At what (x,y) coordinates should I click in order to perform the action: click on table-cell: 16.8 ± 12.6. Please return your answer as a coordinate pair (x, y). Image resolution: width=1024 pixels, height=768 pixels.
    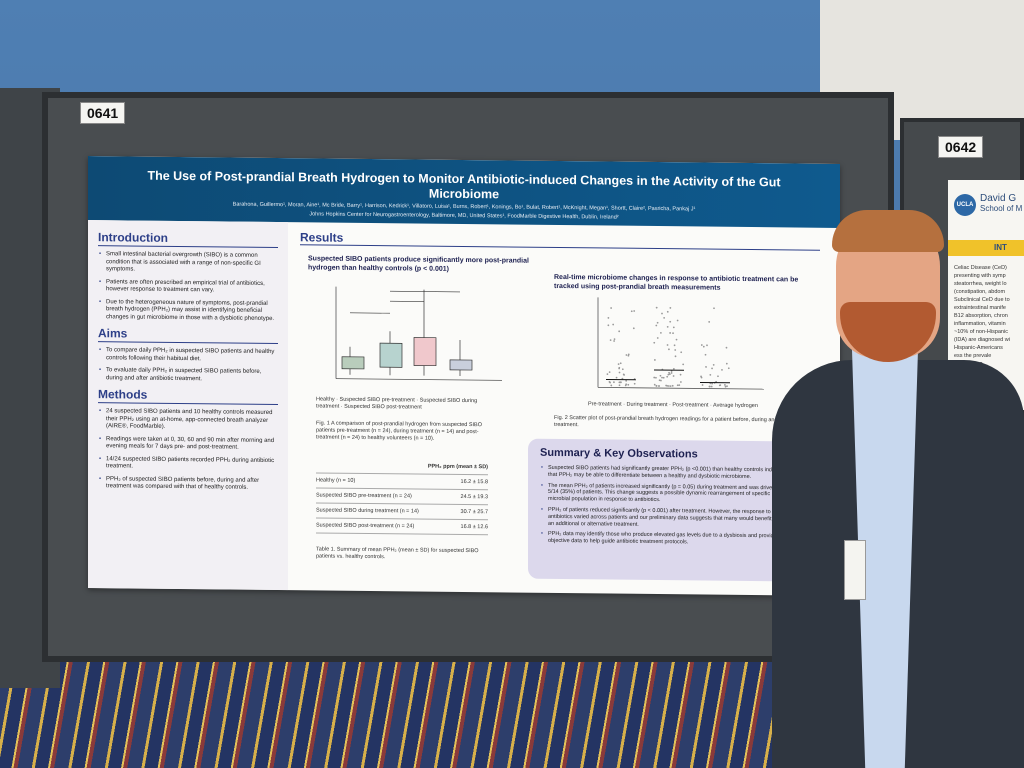
    Looking at the image, I should click on (474, 527).